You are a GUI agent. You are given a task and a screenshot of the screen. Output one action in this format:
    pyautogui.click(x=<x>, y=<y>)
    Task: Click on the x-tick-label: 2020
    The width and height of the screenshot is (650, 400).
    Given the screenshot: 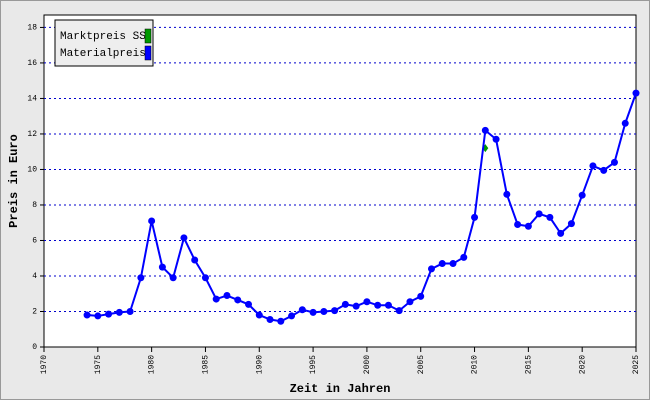 What is the action you would take?
    pyautogui.click(x=582, y=364)
    